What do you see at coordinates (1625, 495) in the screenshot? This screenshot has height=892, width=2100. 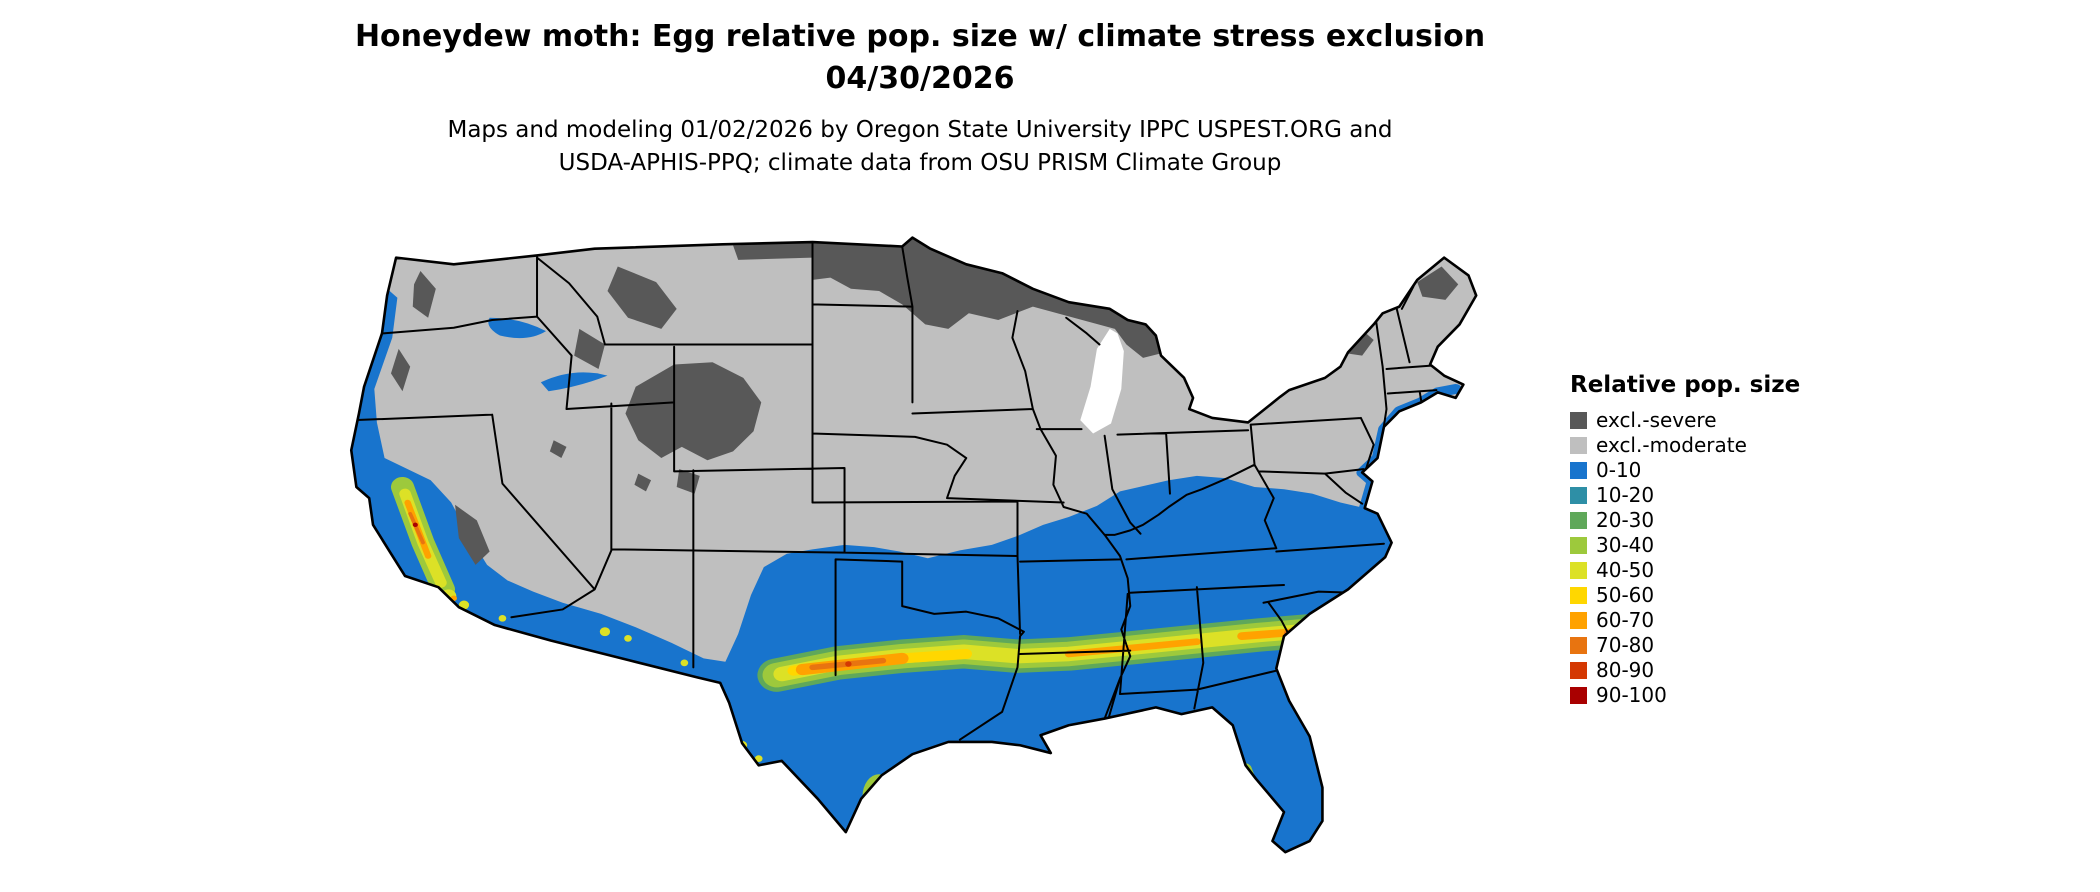 I see `legend-item-label: 10-20` at bounding box center [1625, 495].